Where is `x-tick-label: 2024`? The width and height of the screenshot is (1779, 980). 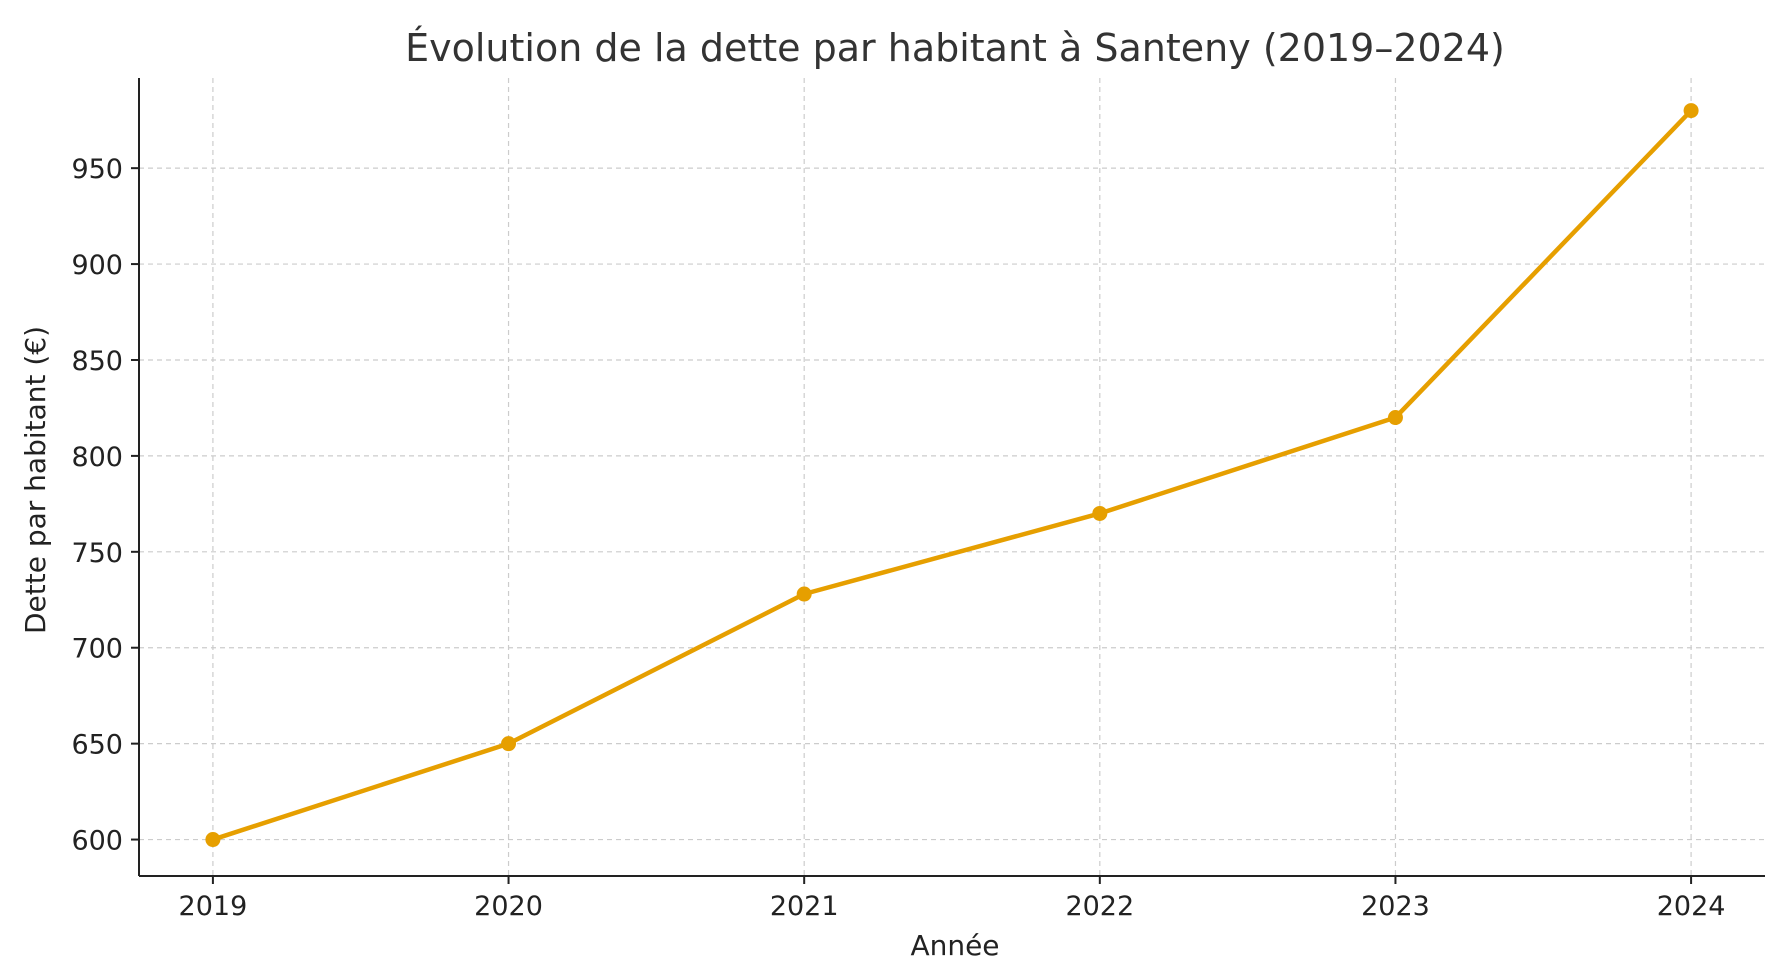 x-tick-label: 2024 is located at coordinates (1691, 906).